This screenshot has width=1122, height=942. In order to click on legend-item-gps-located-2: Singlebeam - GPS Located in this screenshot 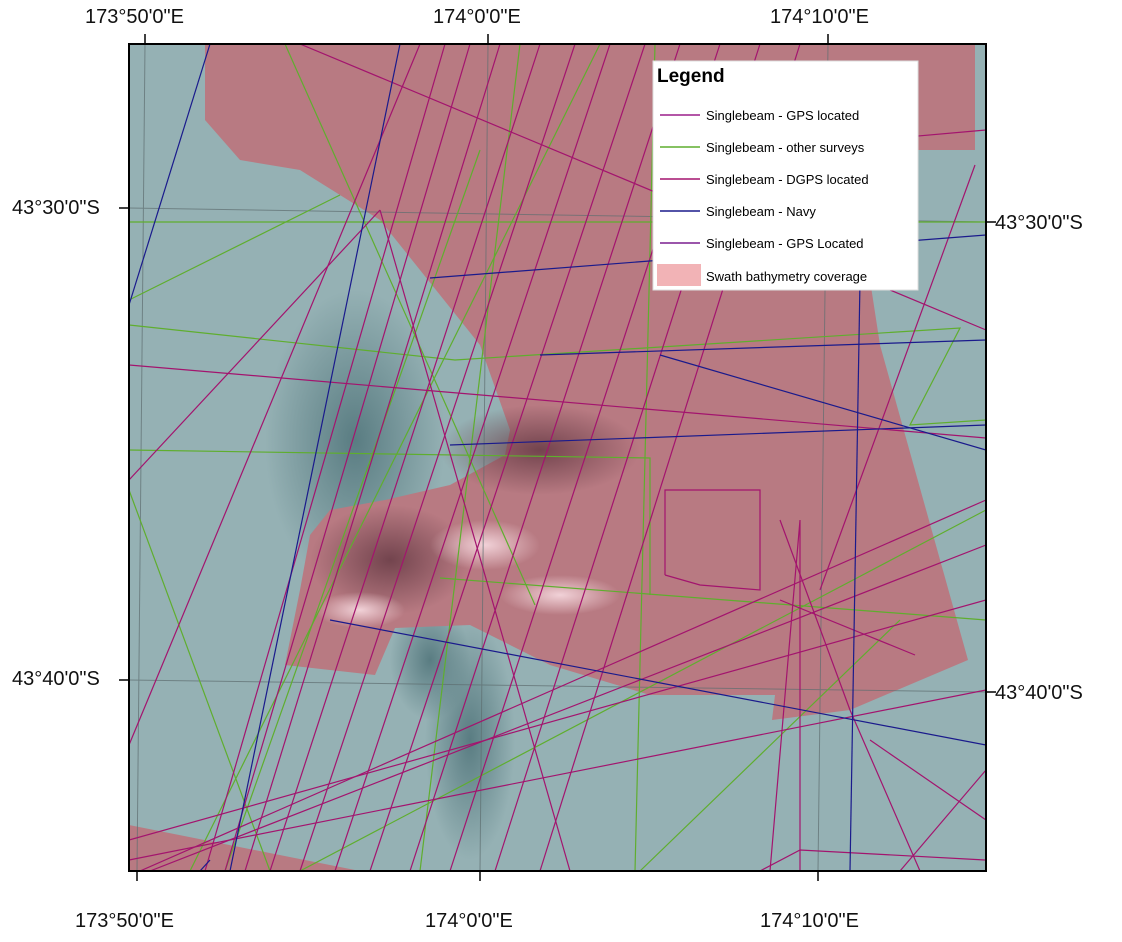, I will do `click(762, 243)`.